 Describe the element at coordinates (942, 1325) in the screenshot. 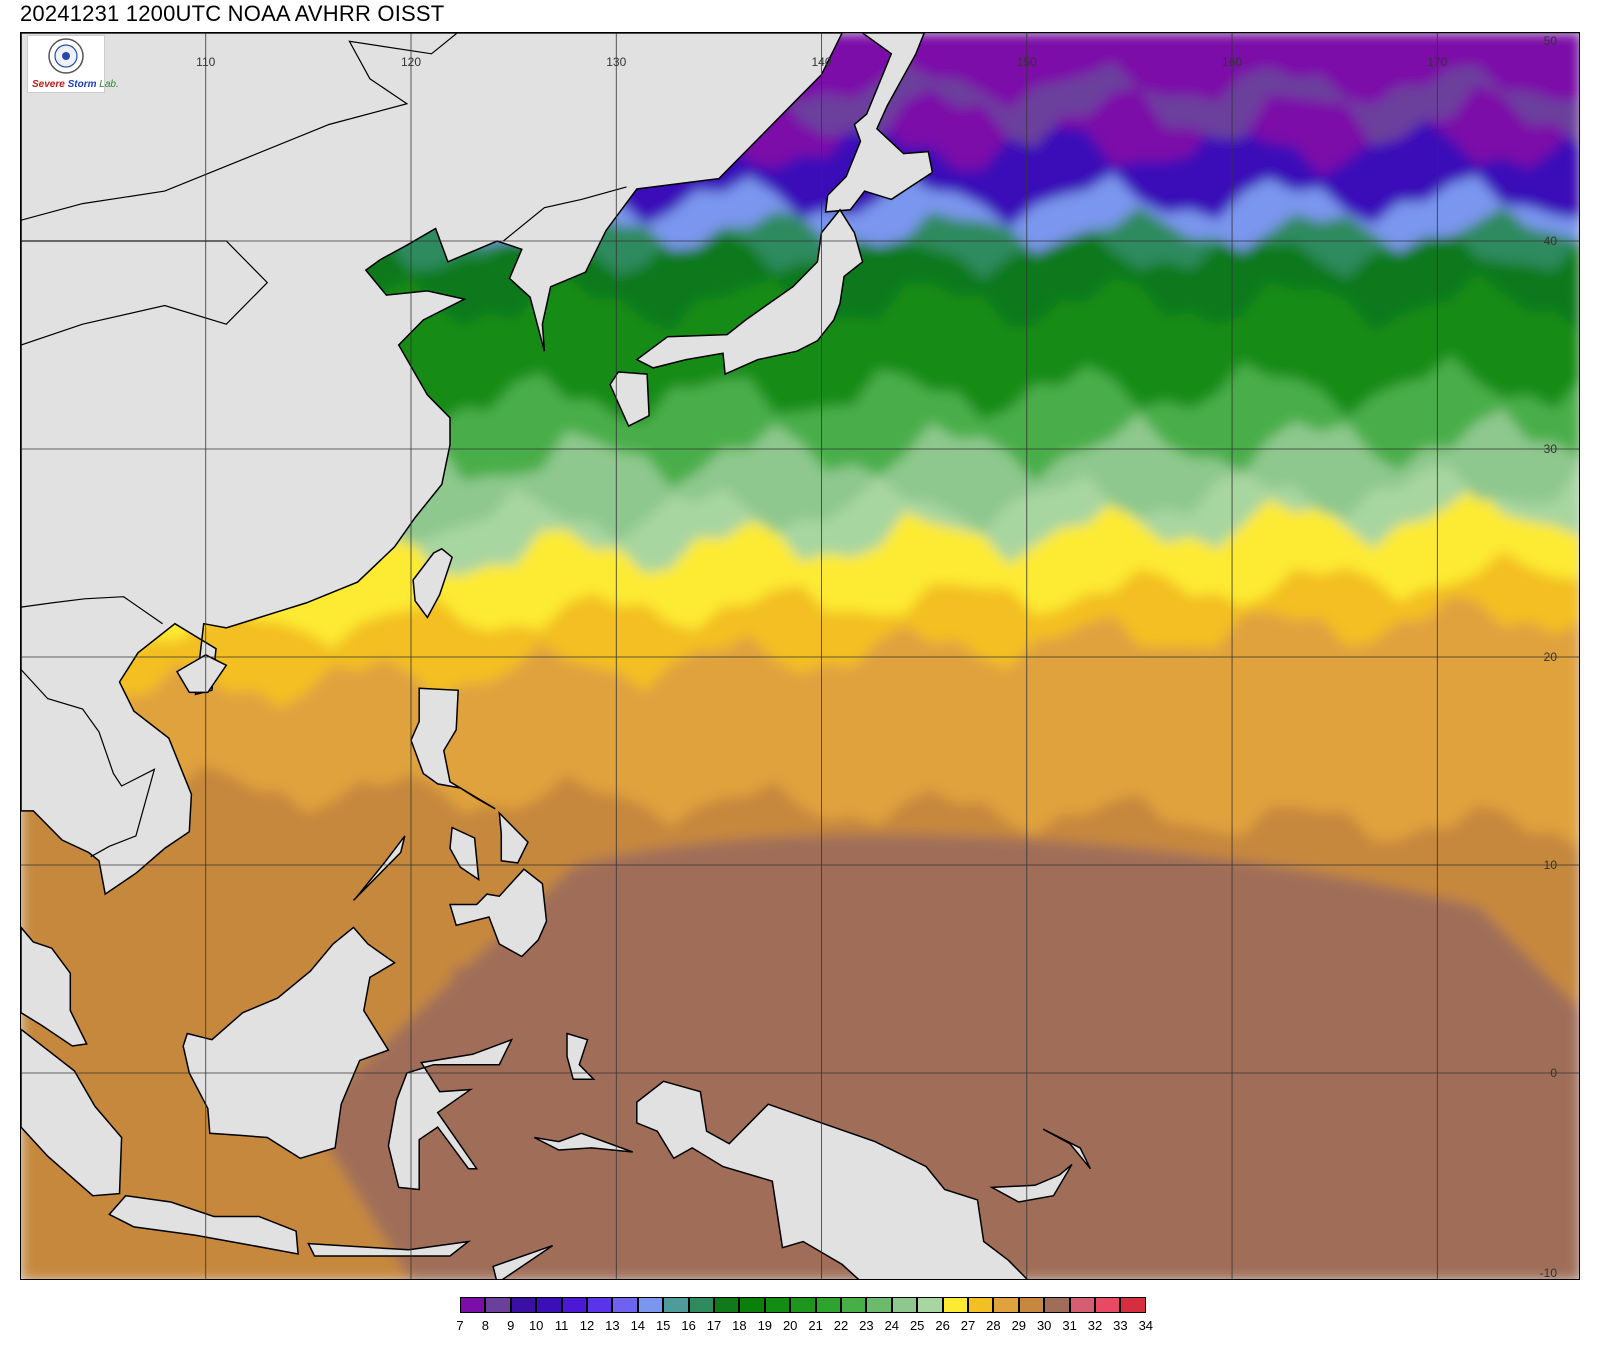

I see `colorbar-label: 26` at that location.